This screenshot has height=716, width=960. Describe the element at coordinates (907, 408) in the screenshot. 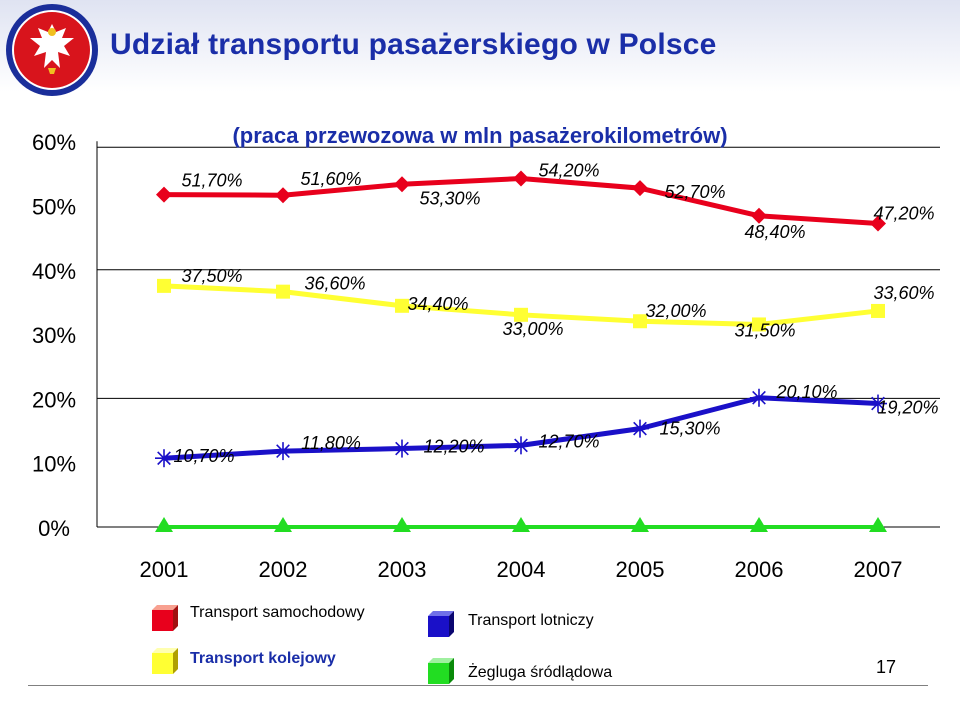

I see `data-label-air: 19,20%` at that location.